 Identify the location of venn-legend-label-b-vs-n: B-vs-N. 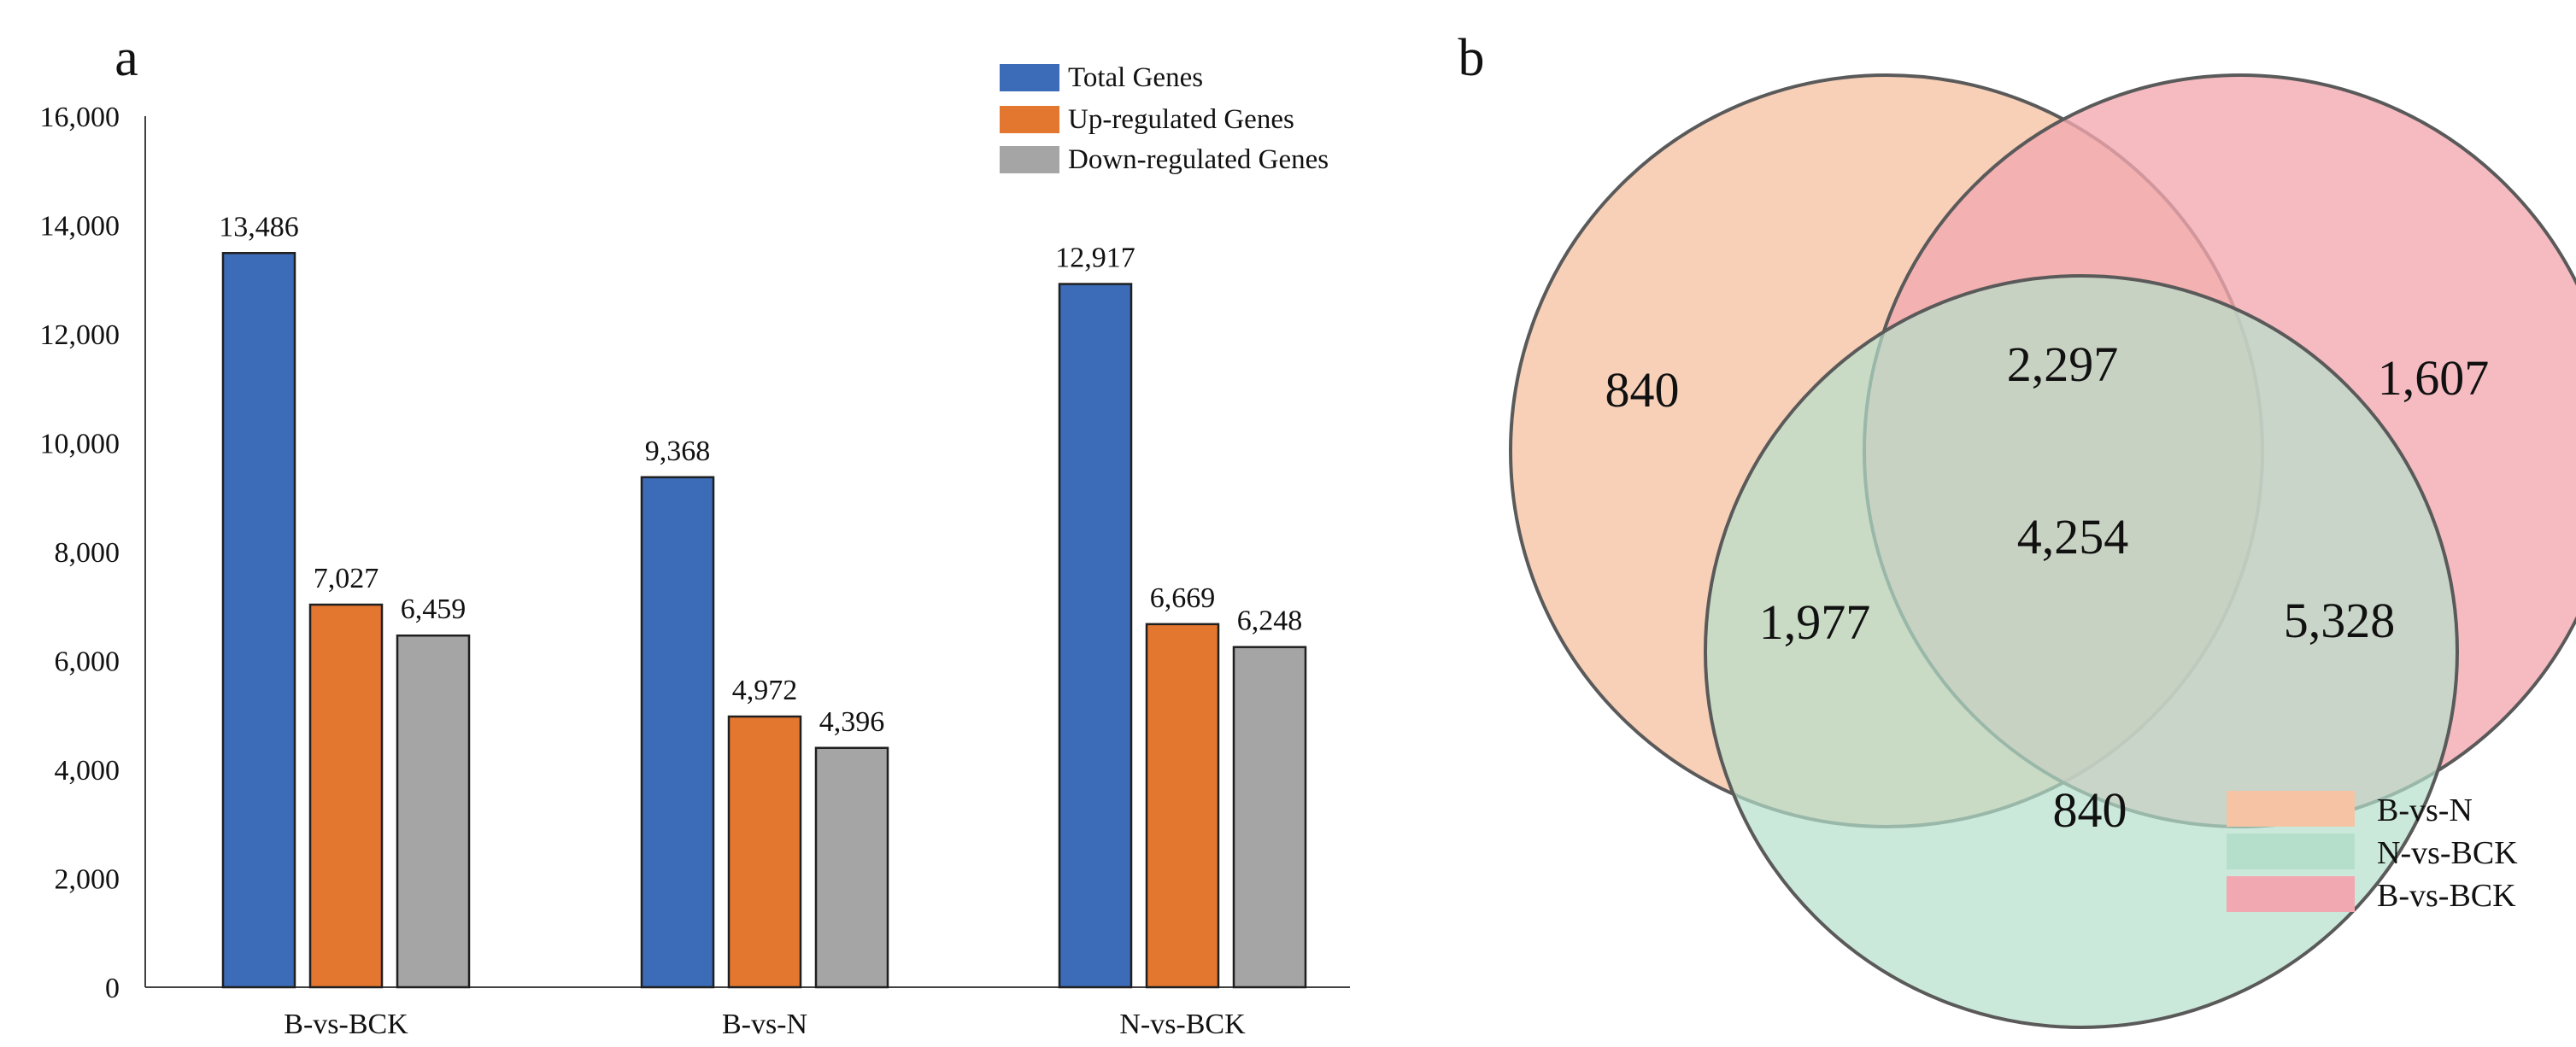
(2425, 810).